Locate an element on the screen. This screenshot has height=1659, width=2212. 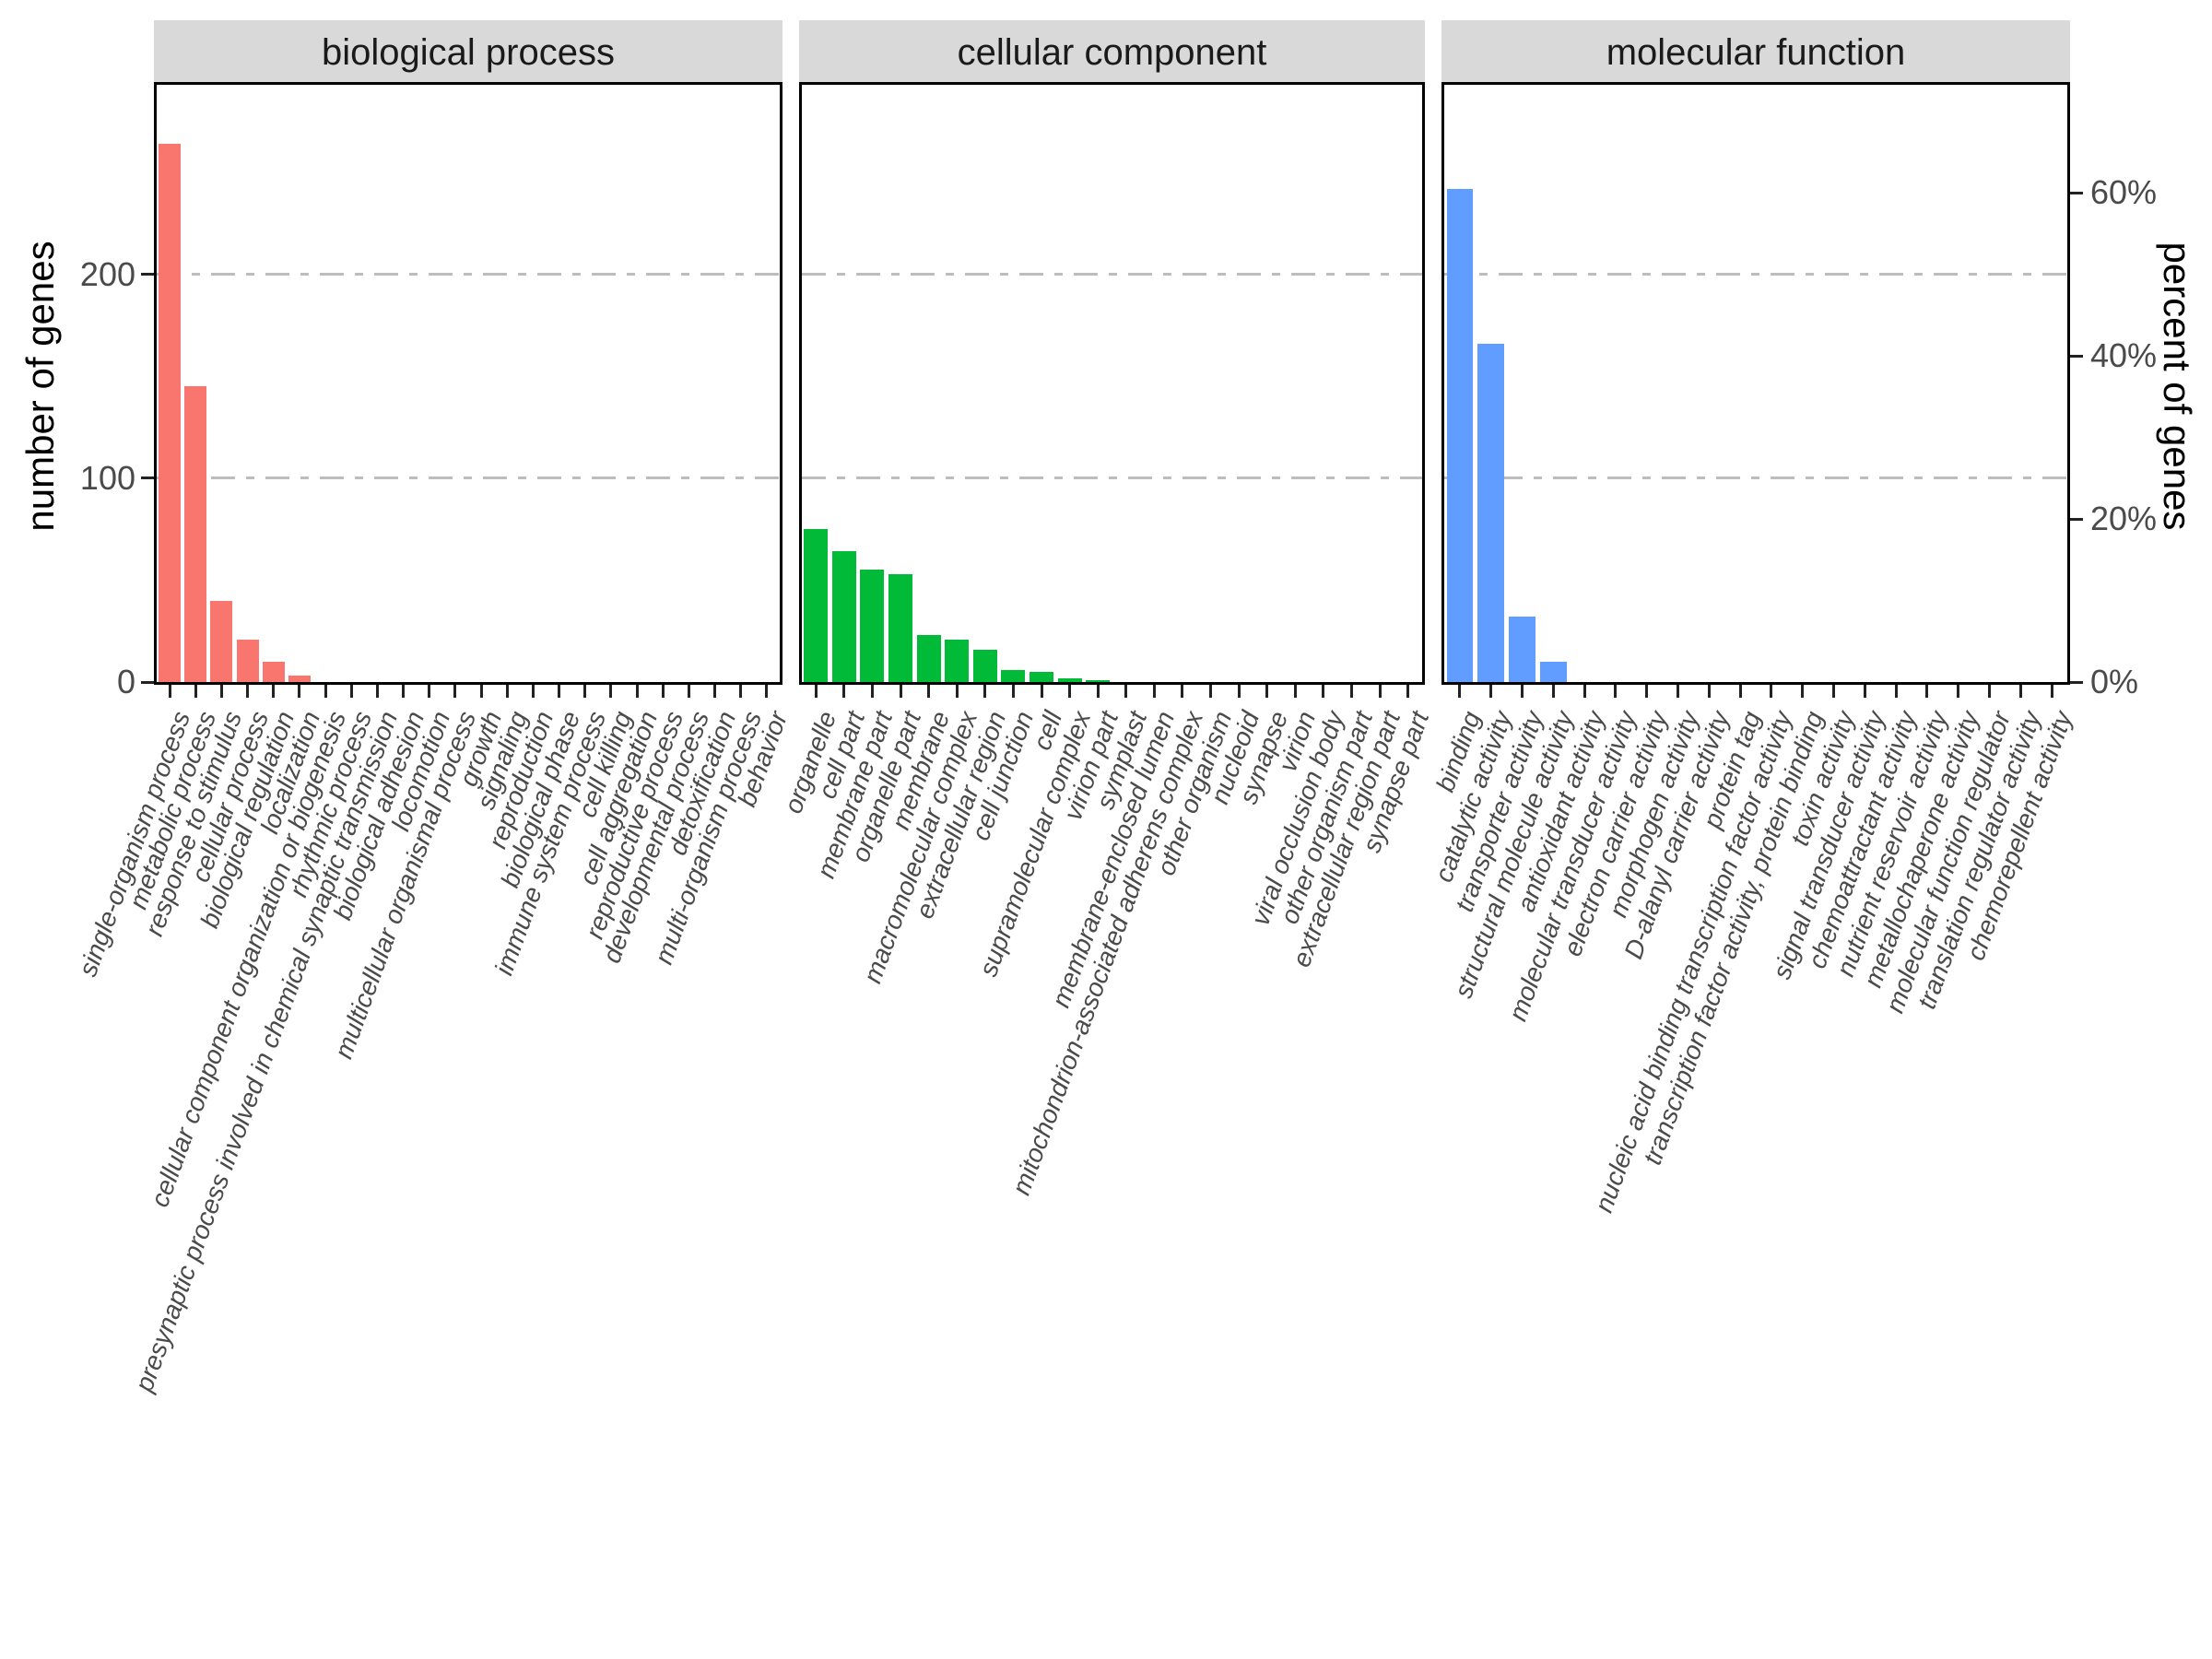
facet-strip-biological-process: biological process is located at coordinates (468, 52).